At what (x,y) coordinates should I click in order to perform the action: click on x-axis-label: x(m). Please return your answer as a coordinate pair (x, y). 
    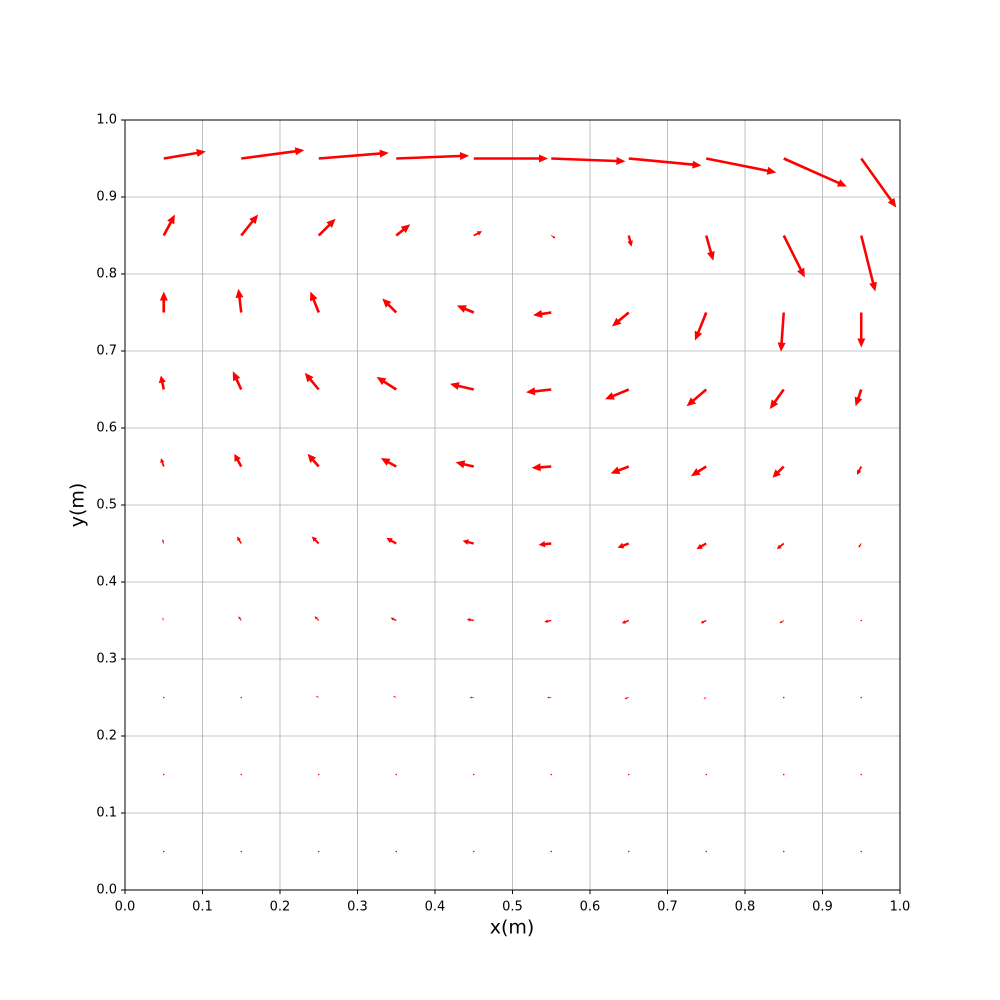
    Looking at the image, I should click on (512, 928).